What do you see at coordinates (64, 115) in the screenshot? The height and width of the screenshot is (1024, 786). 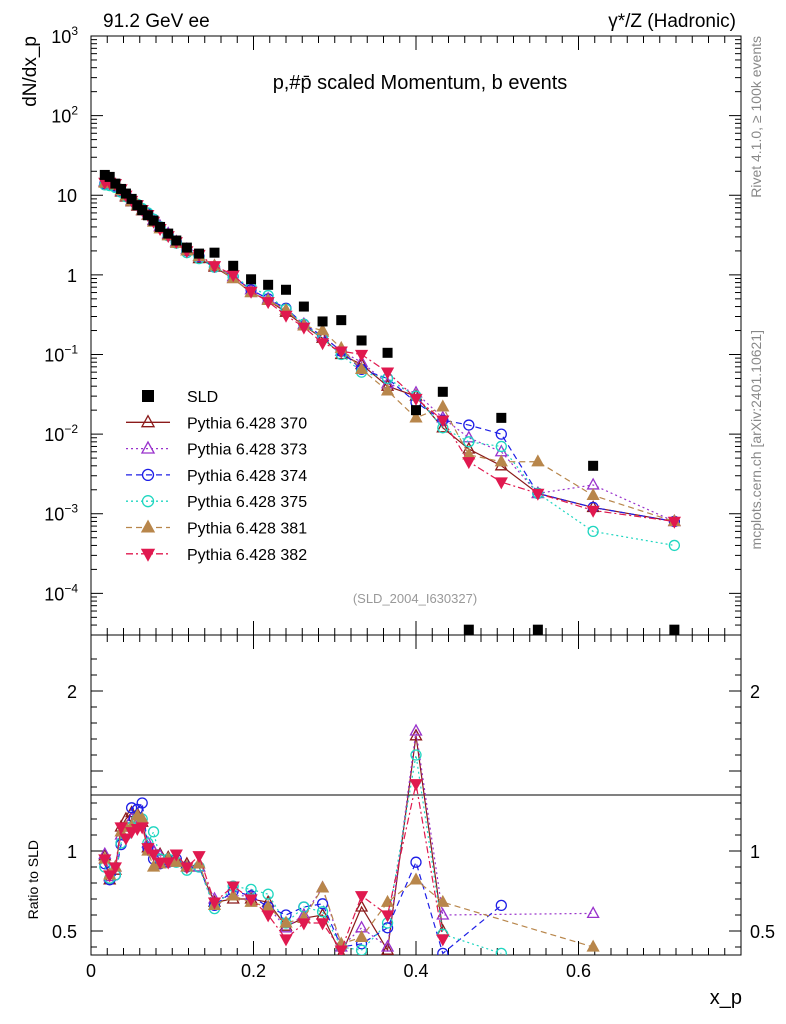 I see `y-tick-label: 10²` at bounding box center [64, 115].